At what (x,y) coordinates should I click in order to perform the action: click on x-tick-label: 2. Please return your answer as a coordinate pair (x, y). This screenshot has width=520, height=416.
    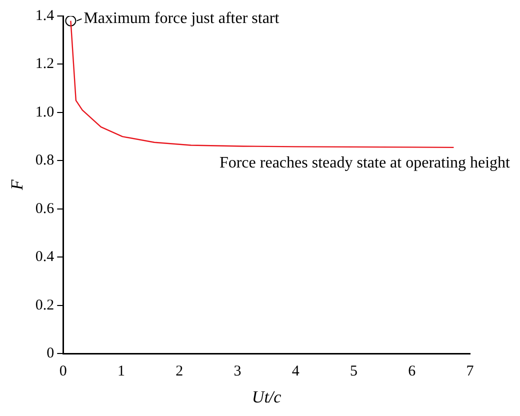
    Looking at the image, I should click on (180, 372).